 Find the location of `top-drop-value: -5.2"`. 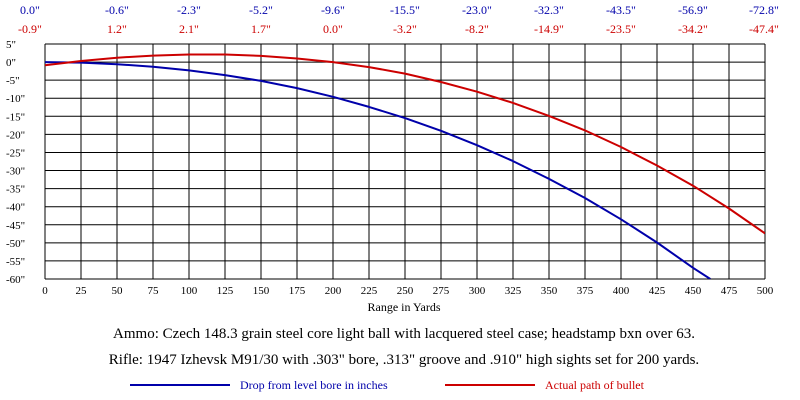

top-drop-value: -5.2" is located at coordinates (261, 10).